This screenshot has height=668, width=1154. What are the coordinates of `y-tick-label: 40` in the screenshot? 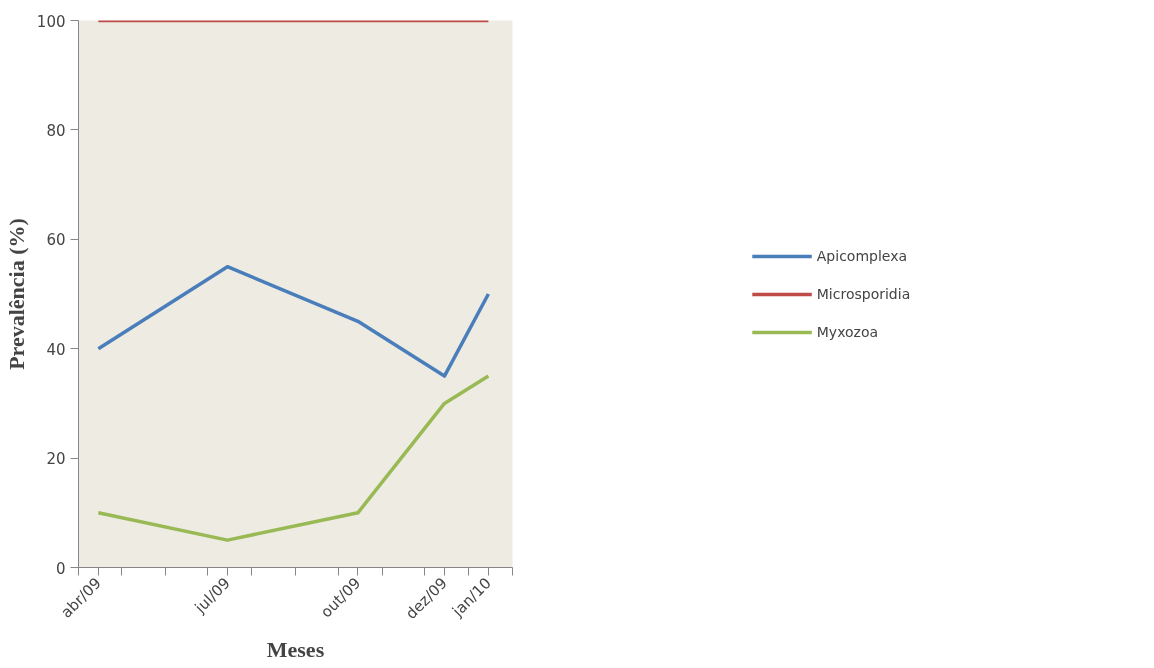 It's located at (56, 349).